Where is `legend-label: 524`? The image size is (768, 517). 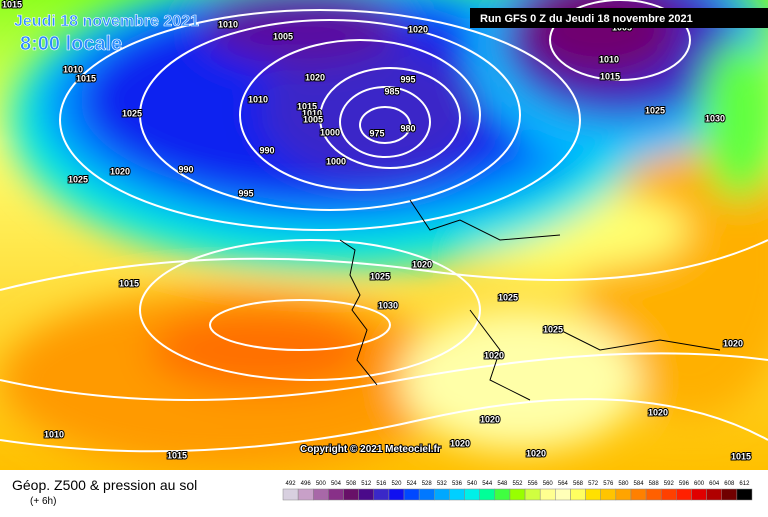
legend-label: 524 is located at coordinates (412, 484).